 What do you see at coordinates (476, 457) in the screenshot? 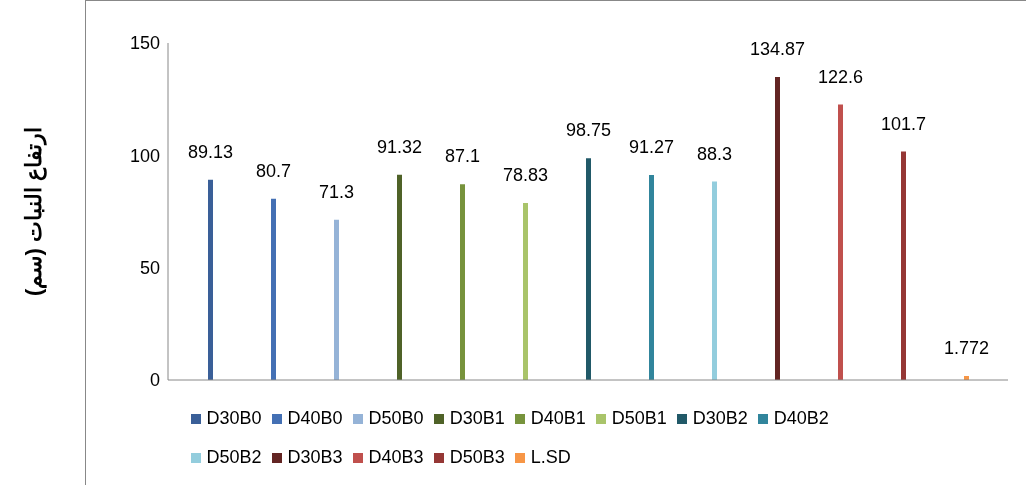
I see `legend-label: D50B3` at bounding box center [476, 457].